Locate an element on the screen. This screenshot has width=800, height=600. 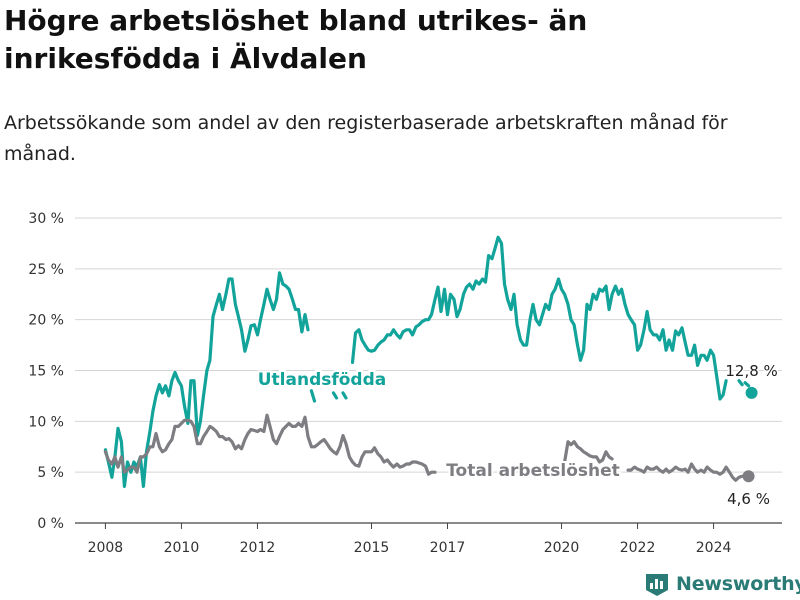
x-tick-label: 2022 is located at coordinates (638, 548).